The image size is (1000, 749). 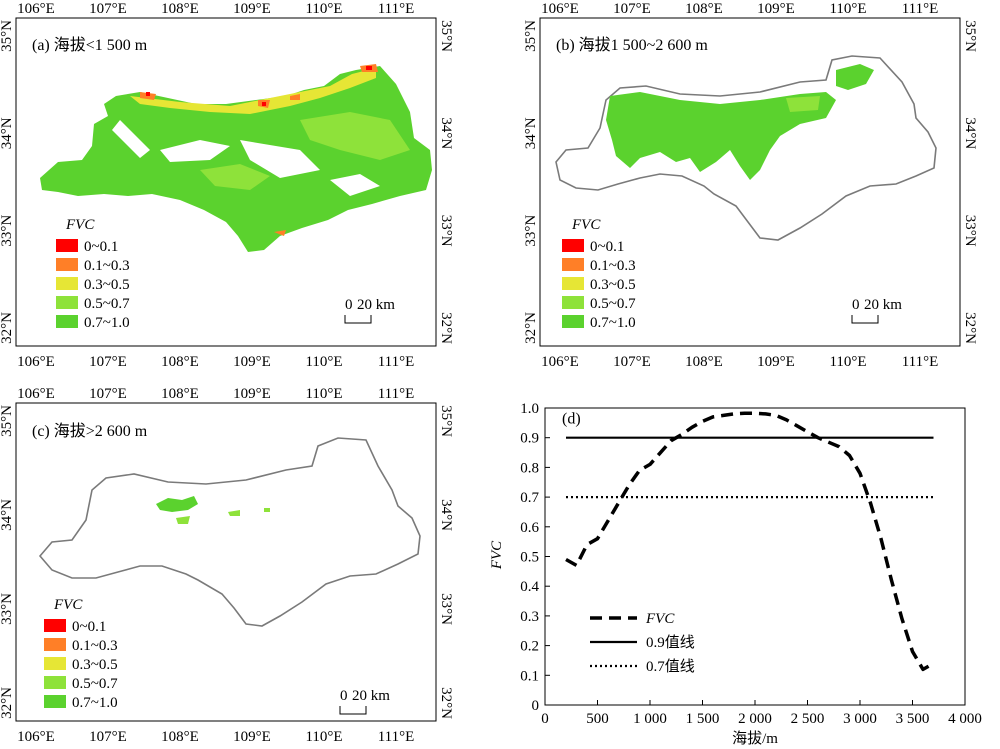 What do you see at coordinates (613, 304) in the screenshot?
I see `legend-label: 0.5~0.7` at bounding box center [613, 304].